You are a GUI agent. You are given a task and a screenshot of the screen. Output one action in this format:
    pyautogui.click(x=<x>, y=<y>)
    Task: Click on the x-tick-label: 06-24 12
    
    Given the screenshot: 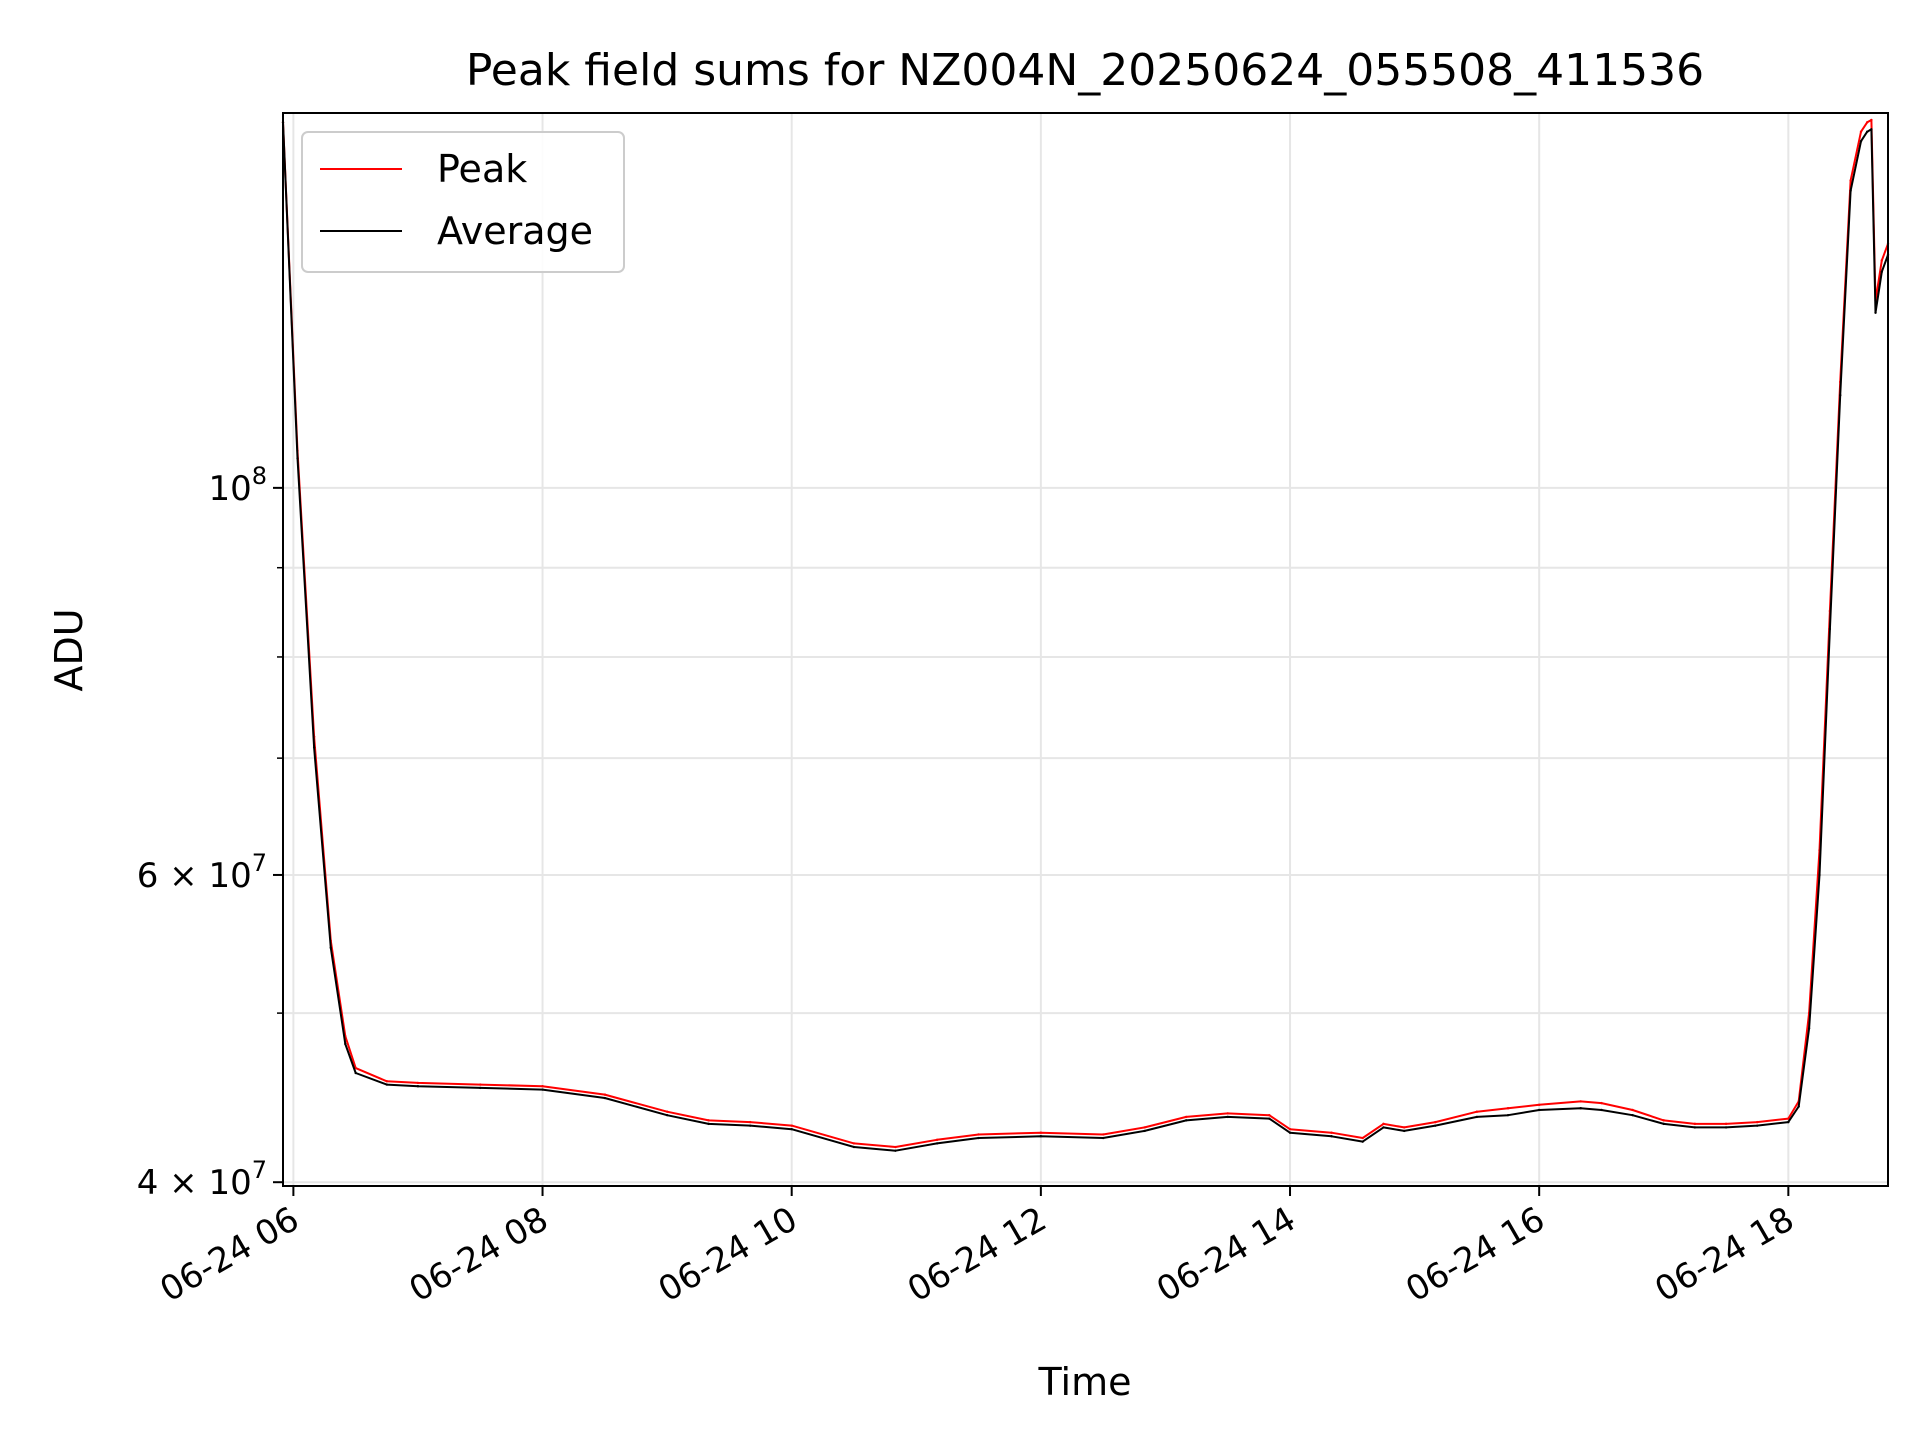 What is the action you would take?
    pyautogui.click(x=977, y=1254)
    